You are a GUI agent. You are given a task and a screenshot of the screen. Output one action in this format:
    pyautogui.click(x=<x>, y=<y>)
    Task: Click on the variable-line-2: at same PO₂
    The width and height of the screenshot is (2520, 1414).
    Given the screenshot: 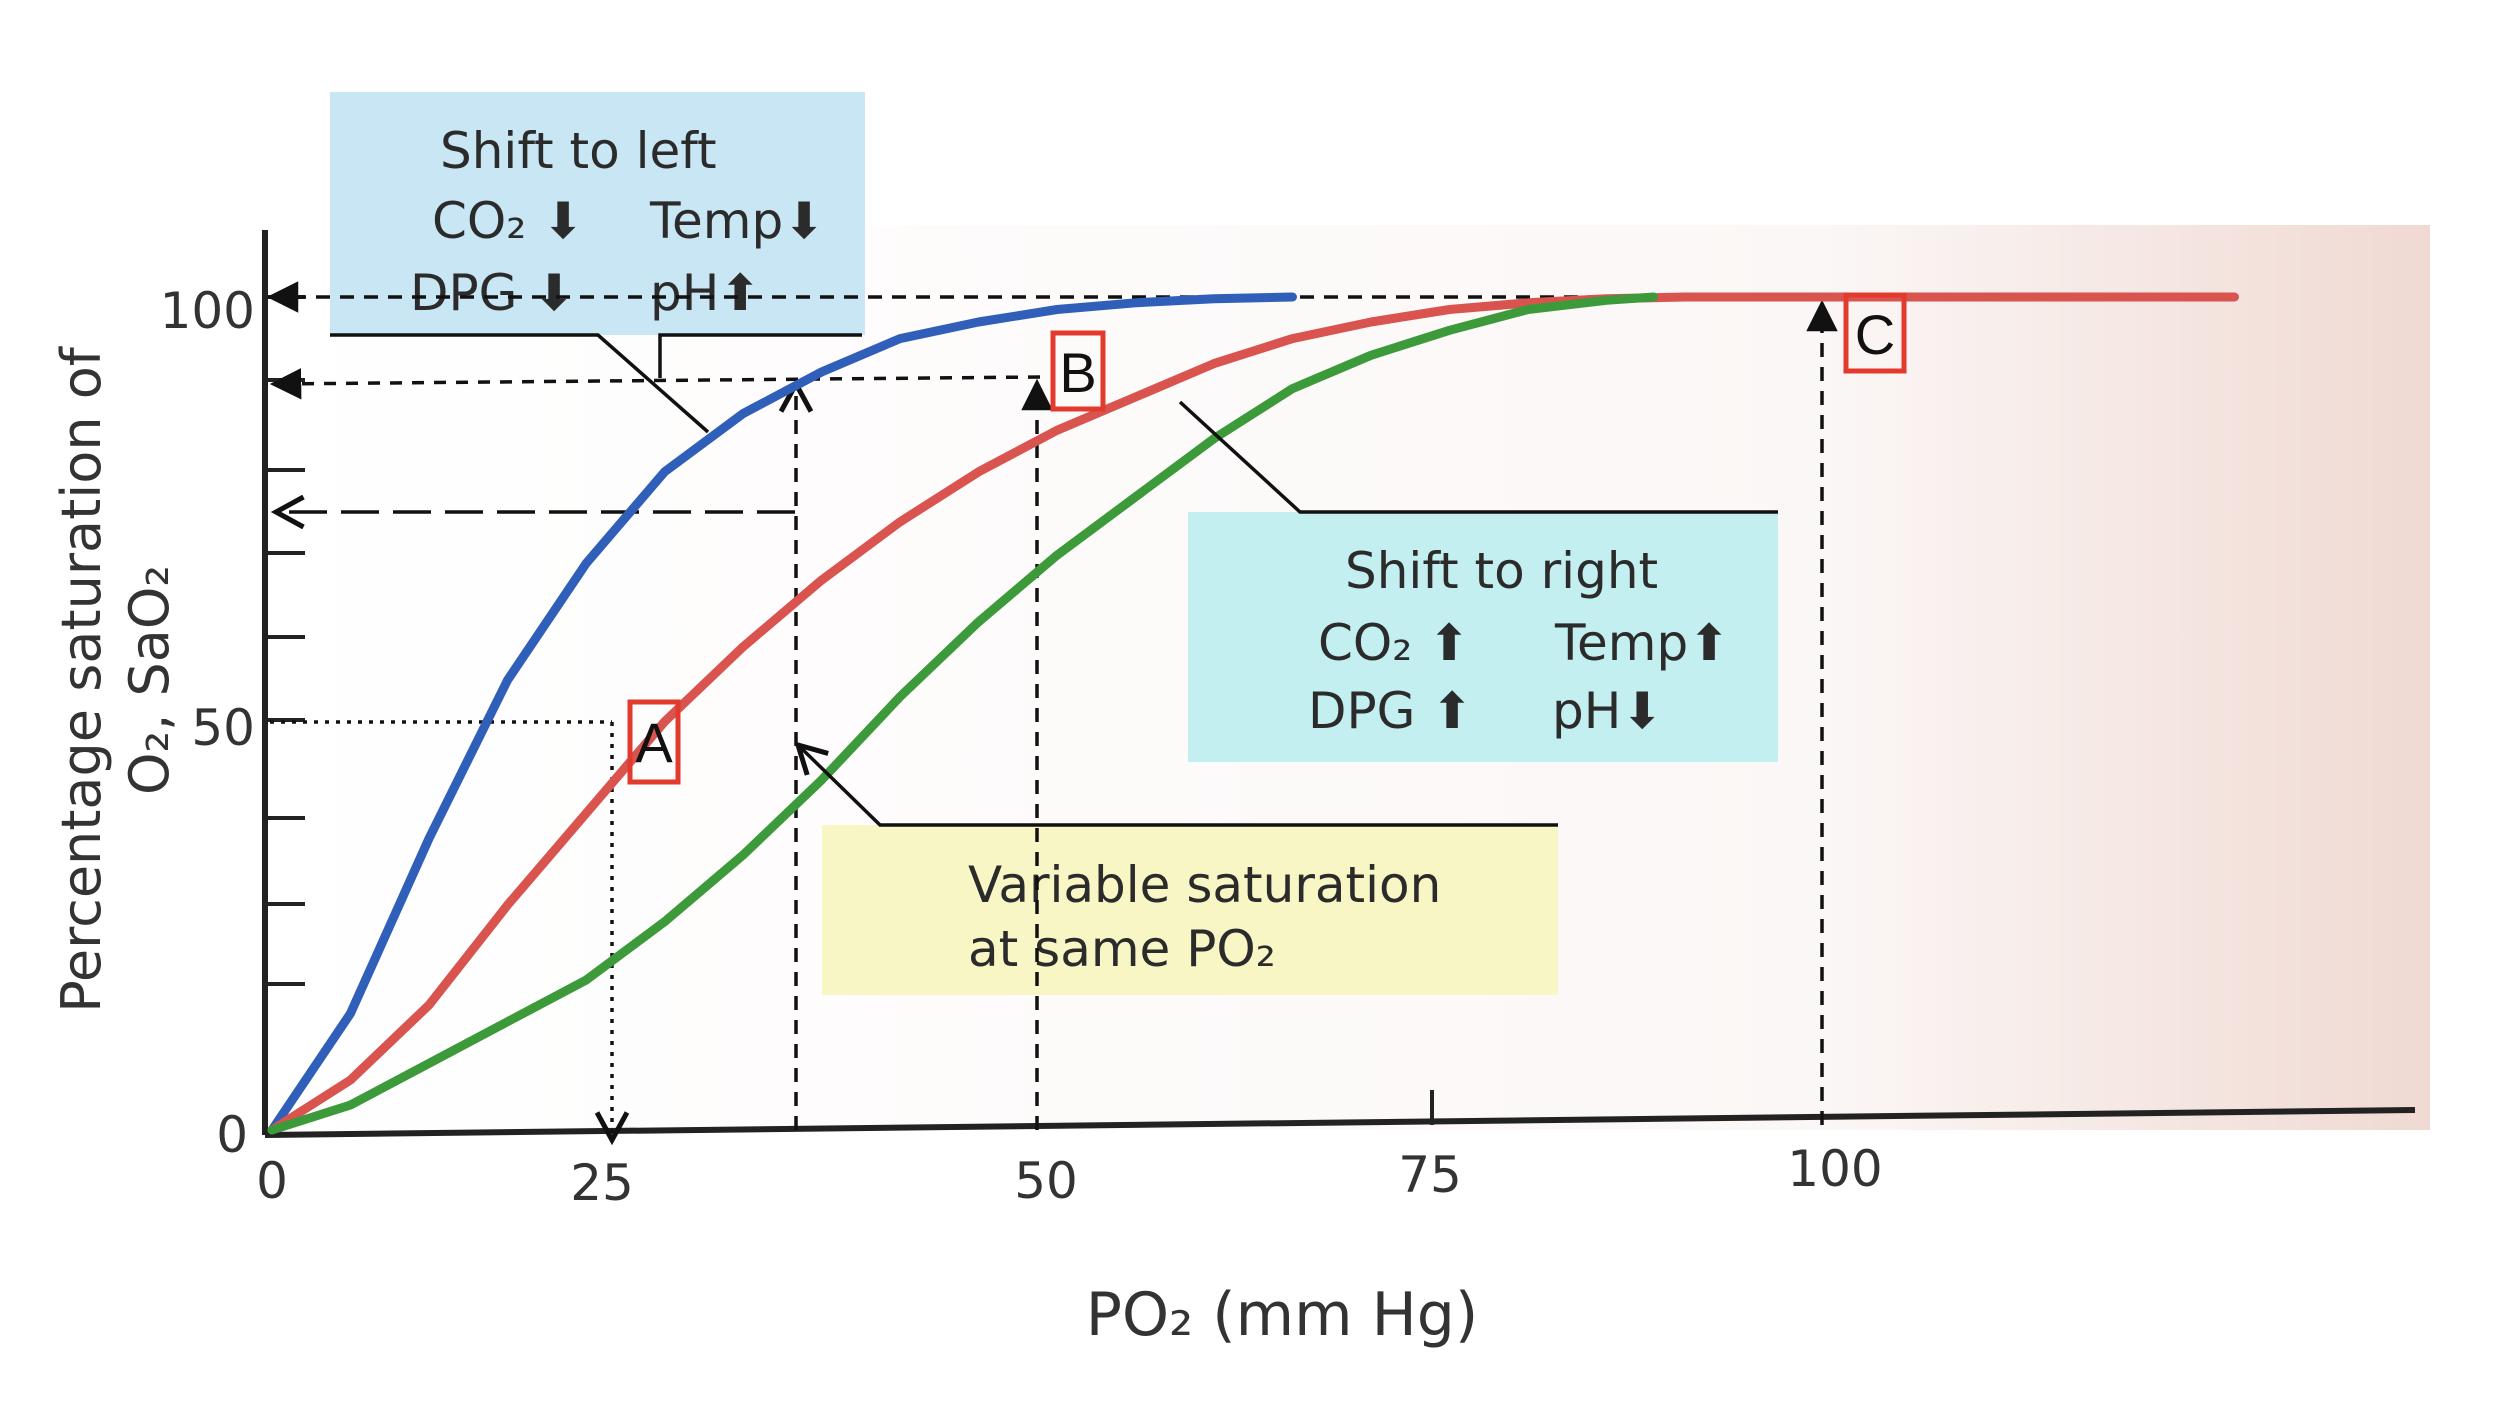 What is the action you would take?
    pyautogui.click(x=1122, y=949)
    